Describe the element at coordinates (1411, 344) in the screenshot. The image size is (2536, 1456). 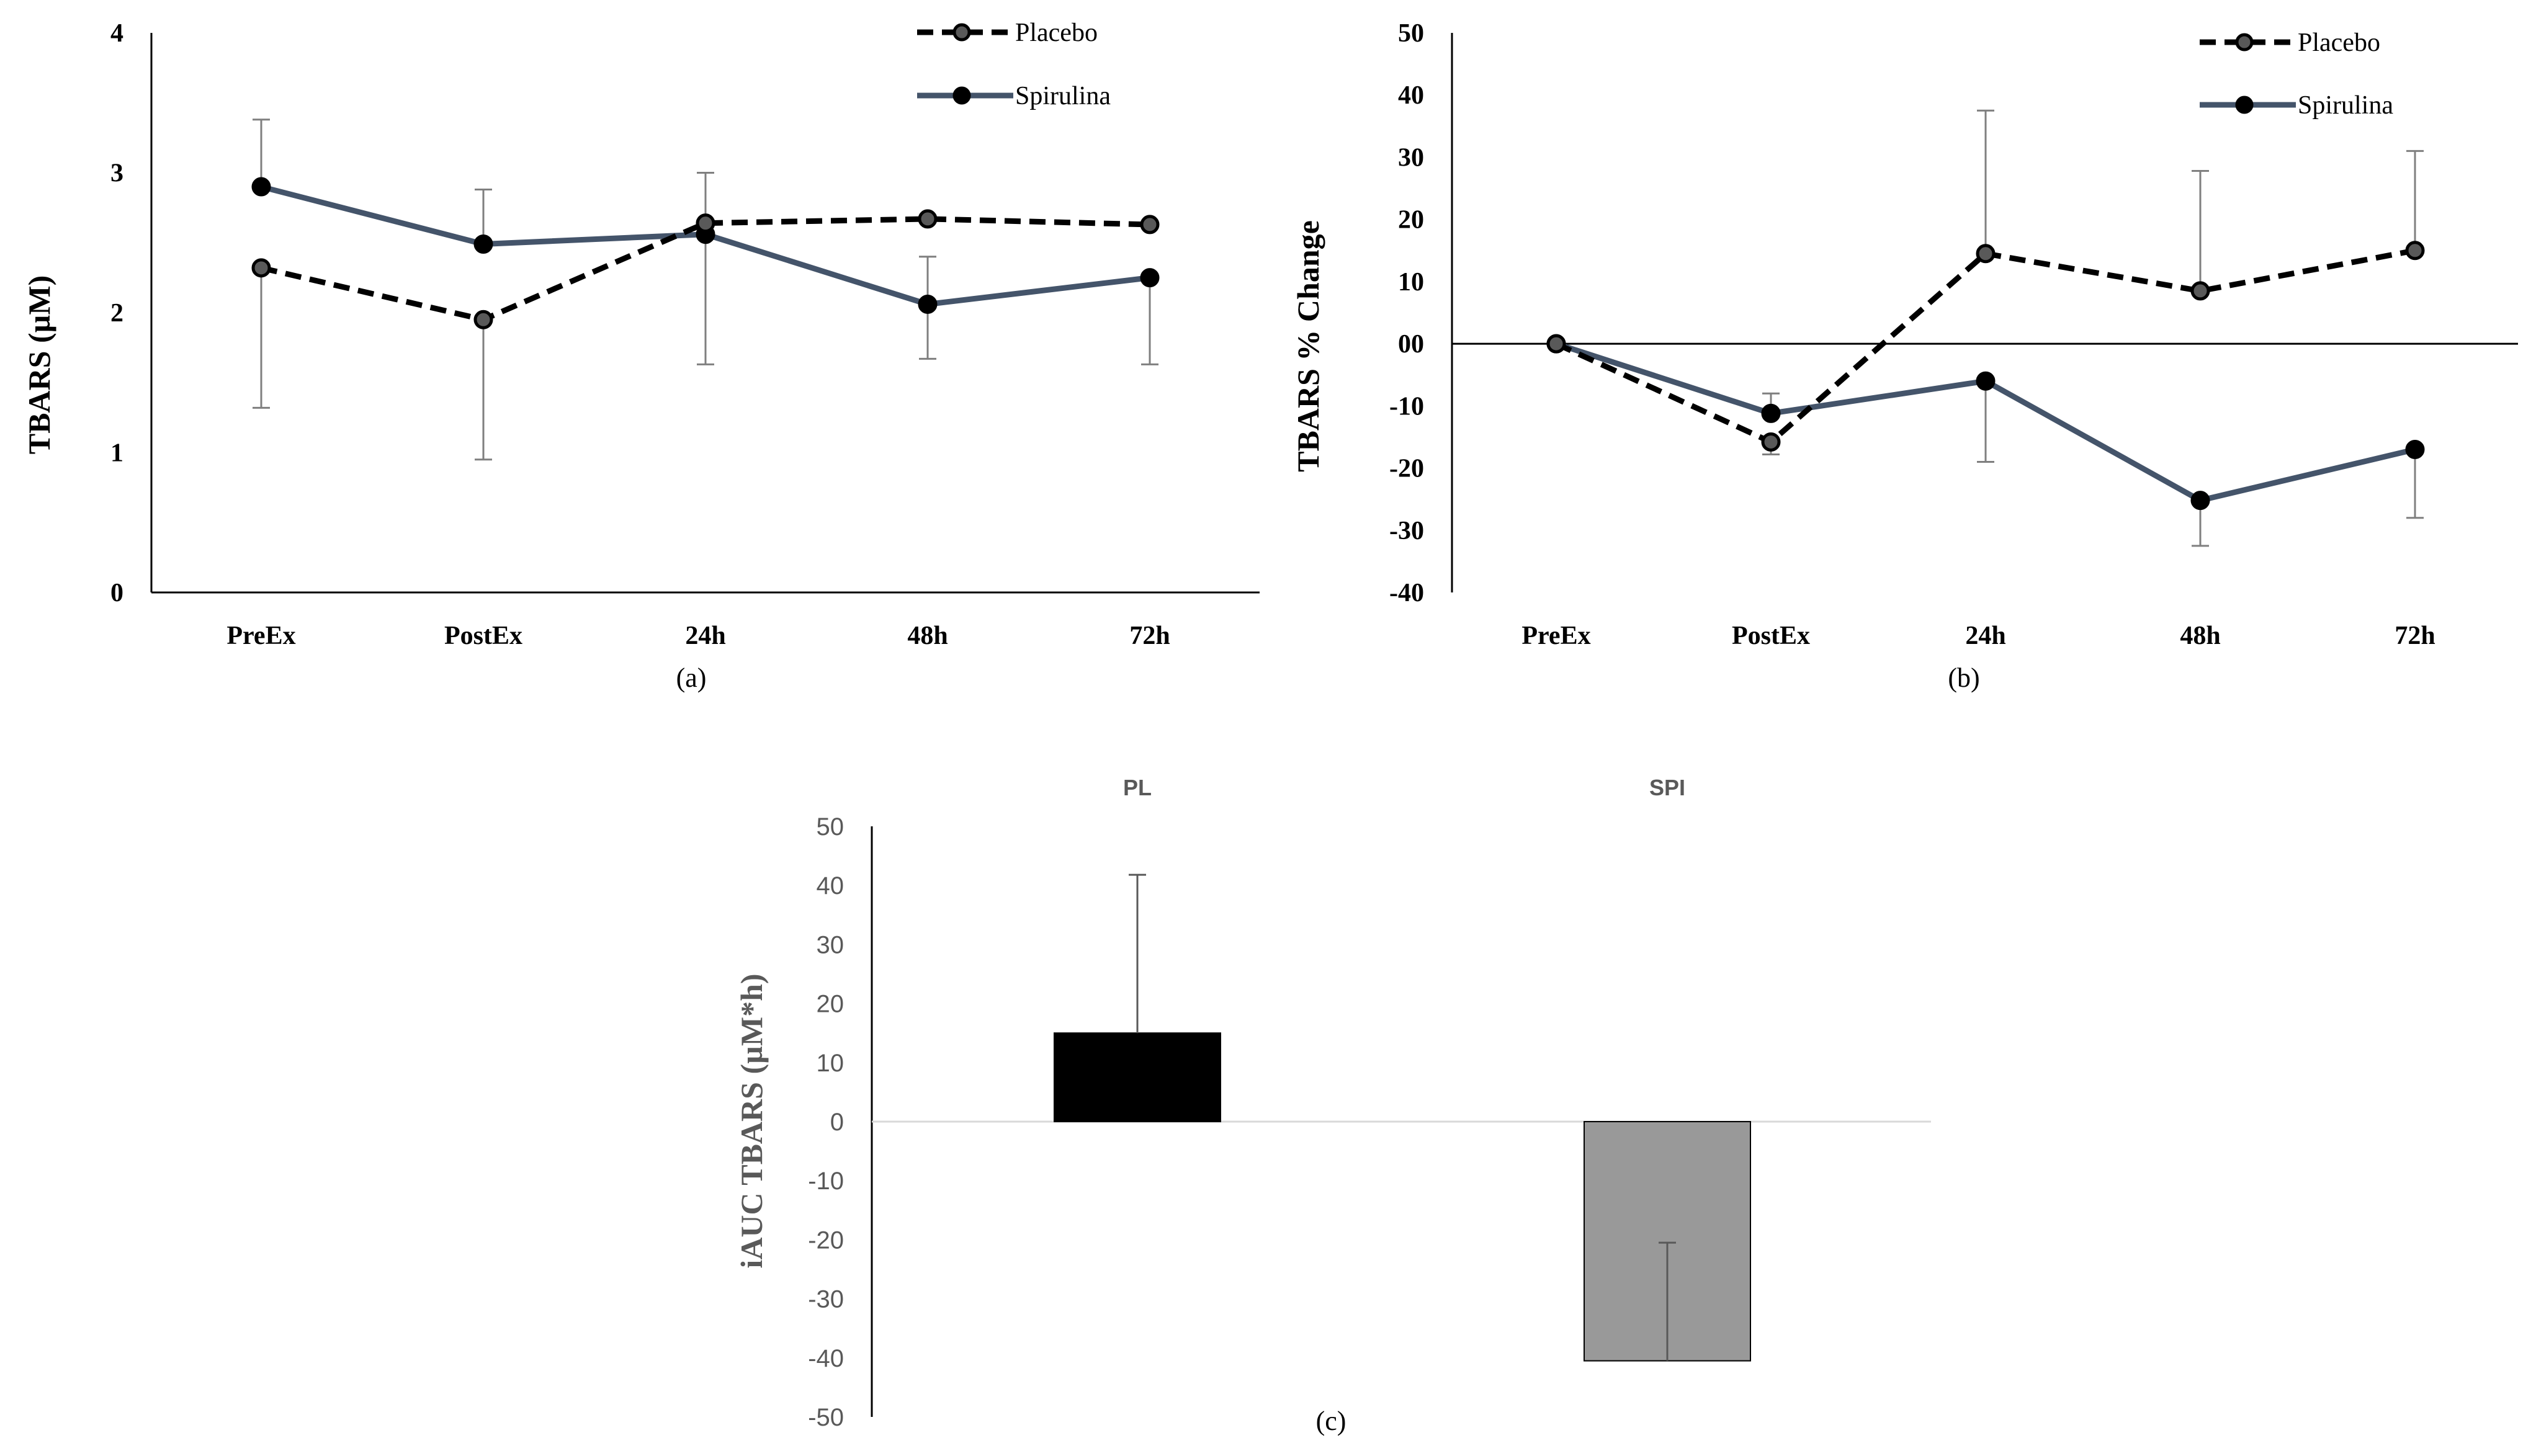
I see `y-tick-label: 00` at that location.